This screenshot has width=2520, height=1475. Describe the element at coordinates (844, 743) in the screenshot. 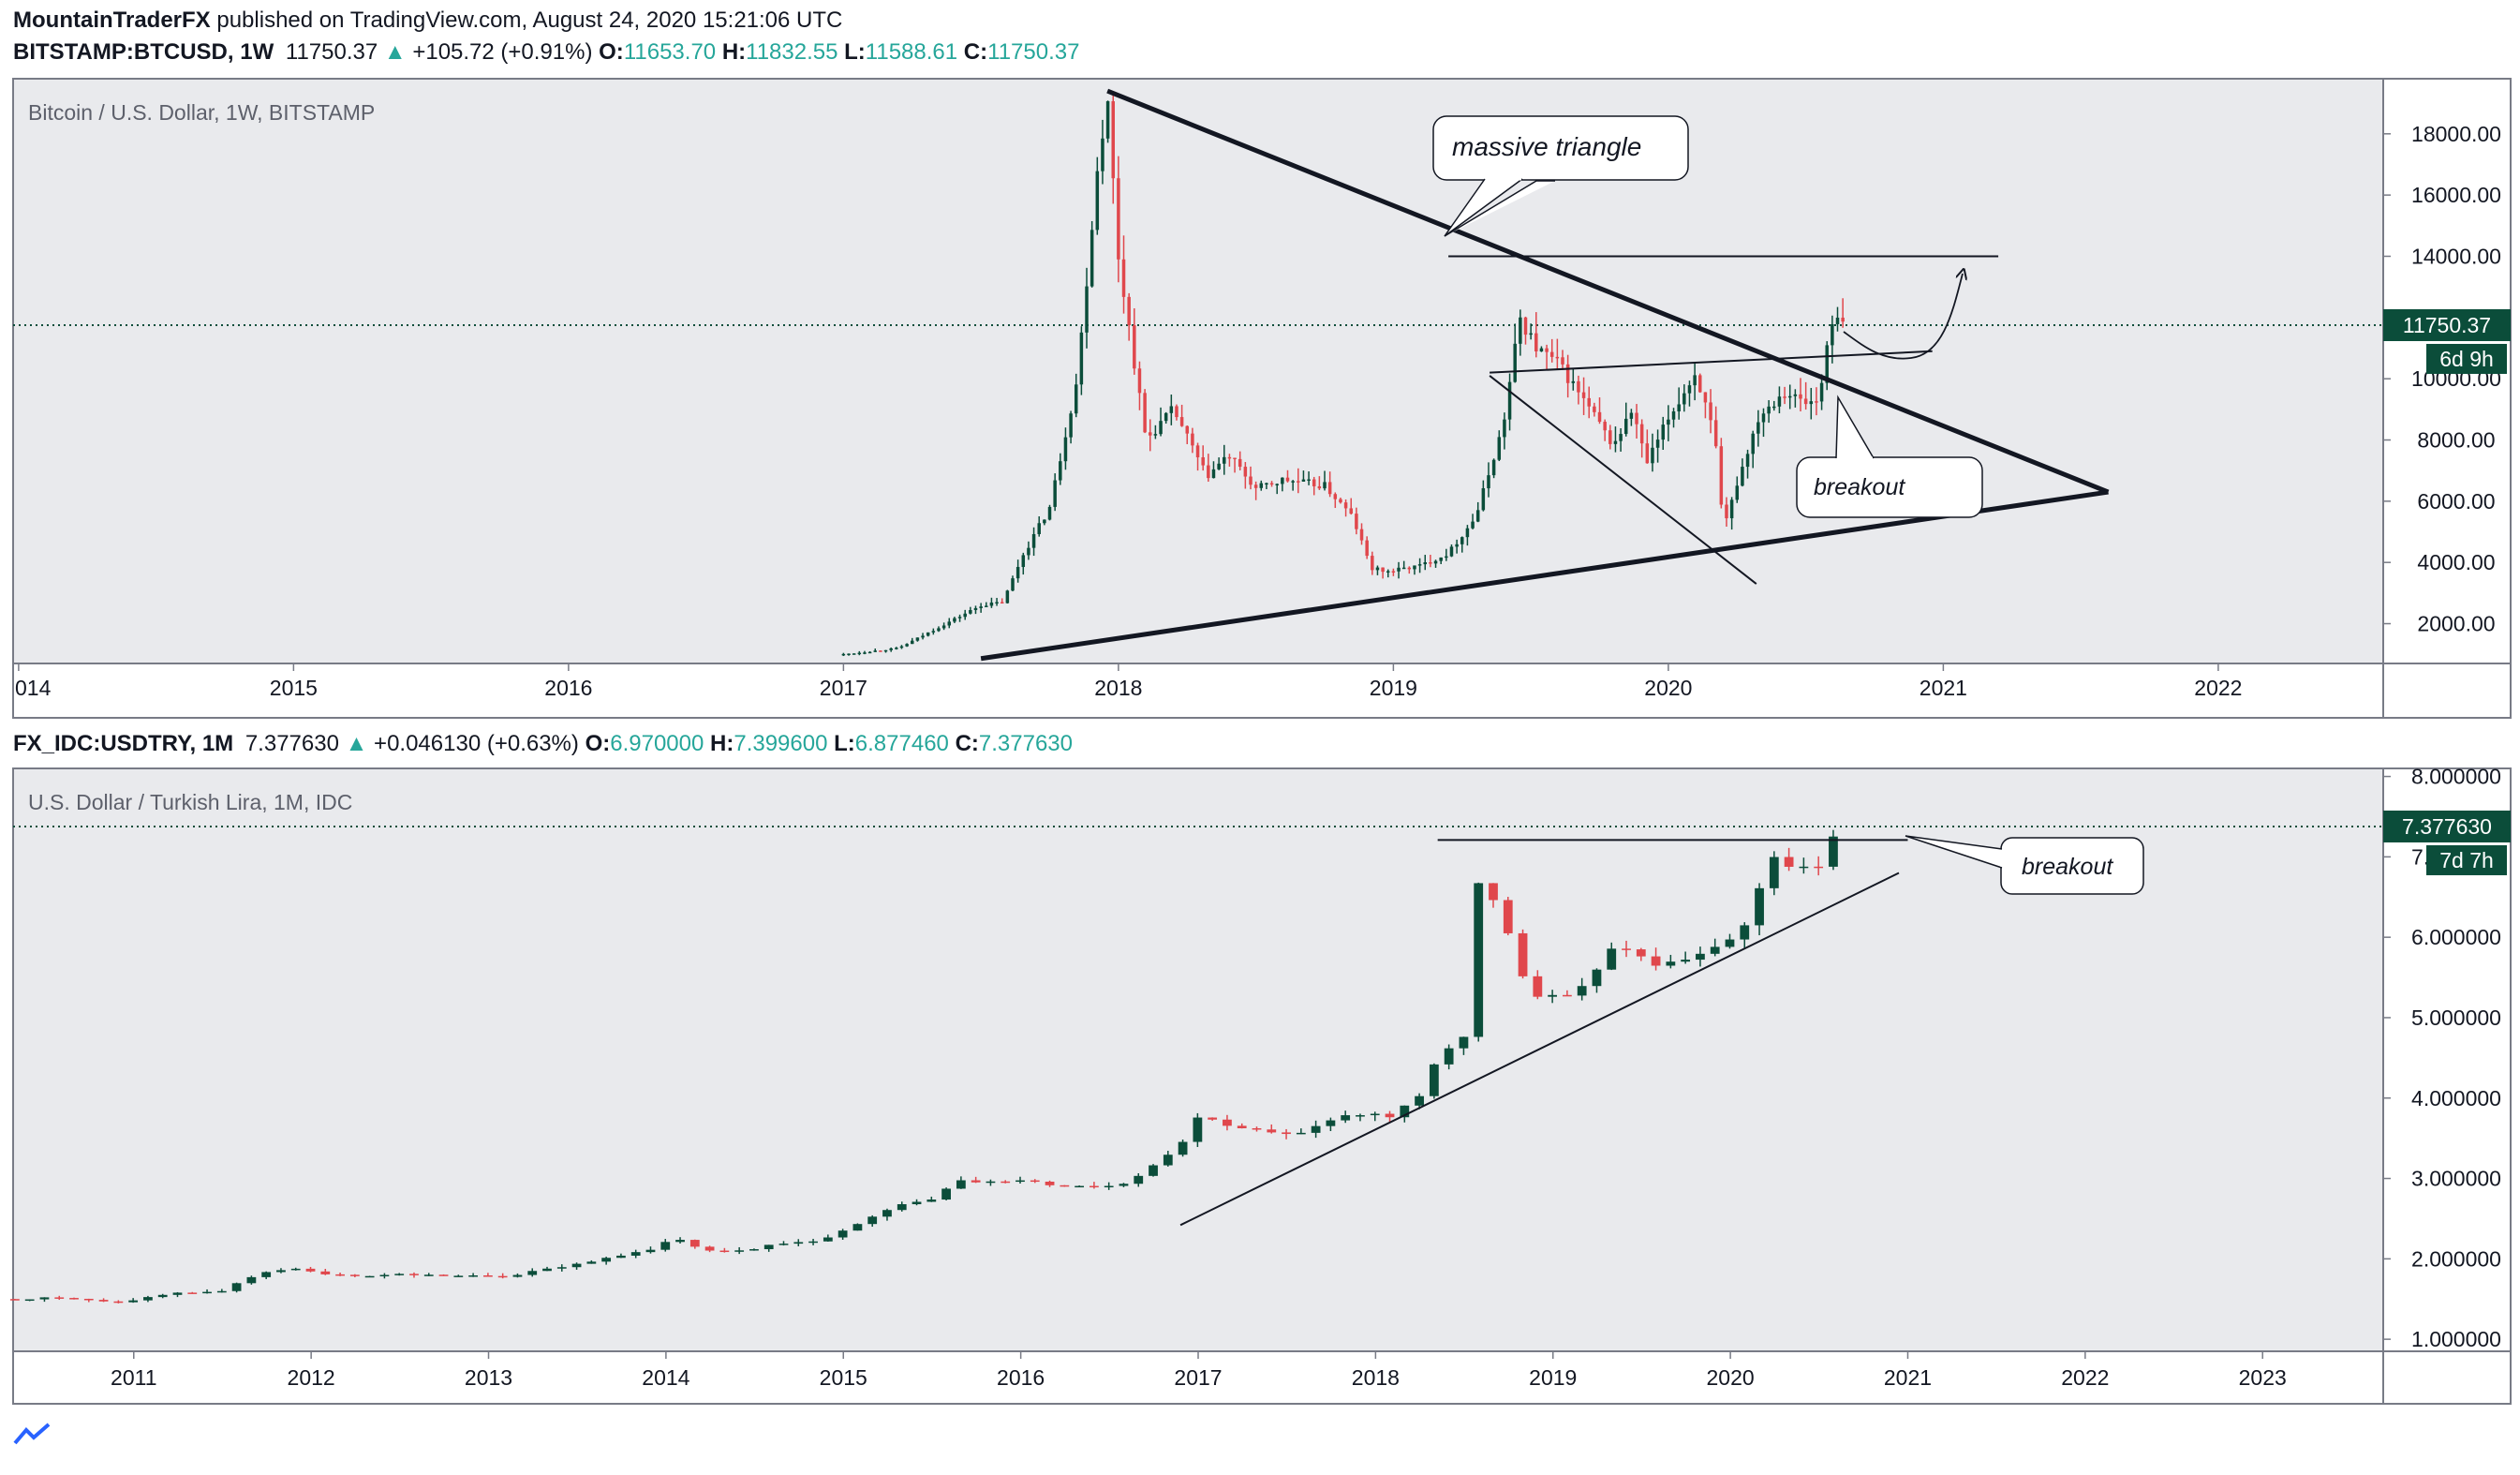

I see `usdtry-low-label: L:` at that location.